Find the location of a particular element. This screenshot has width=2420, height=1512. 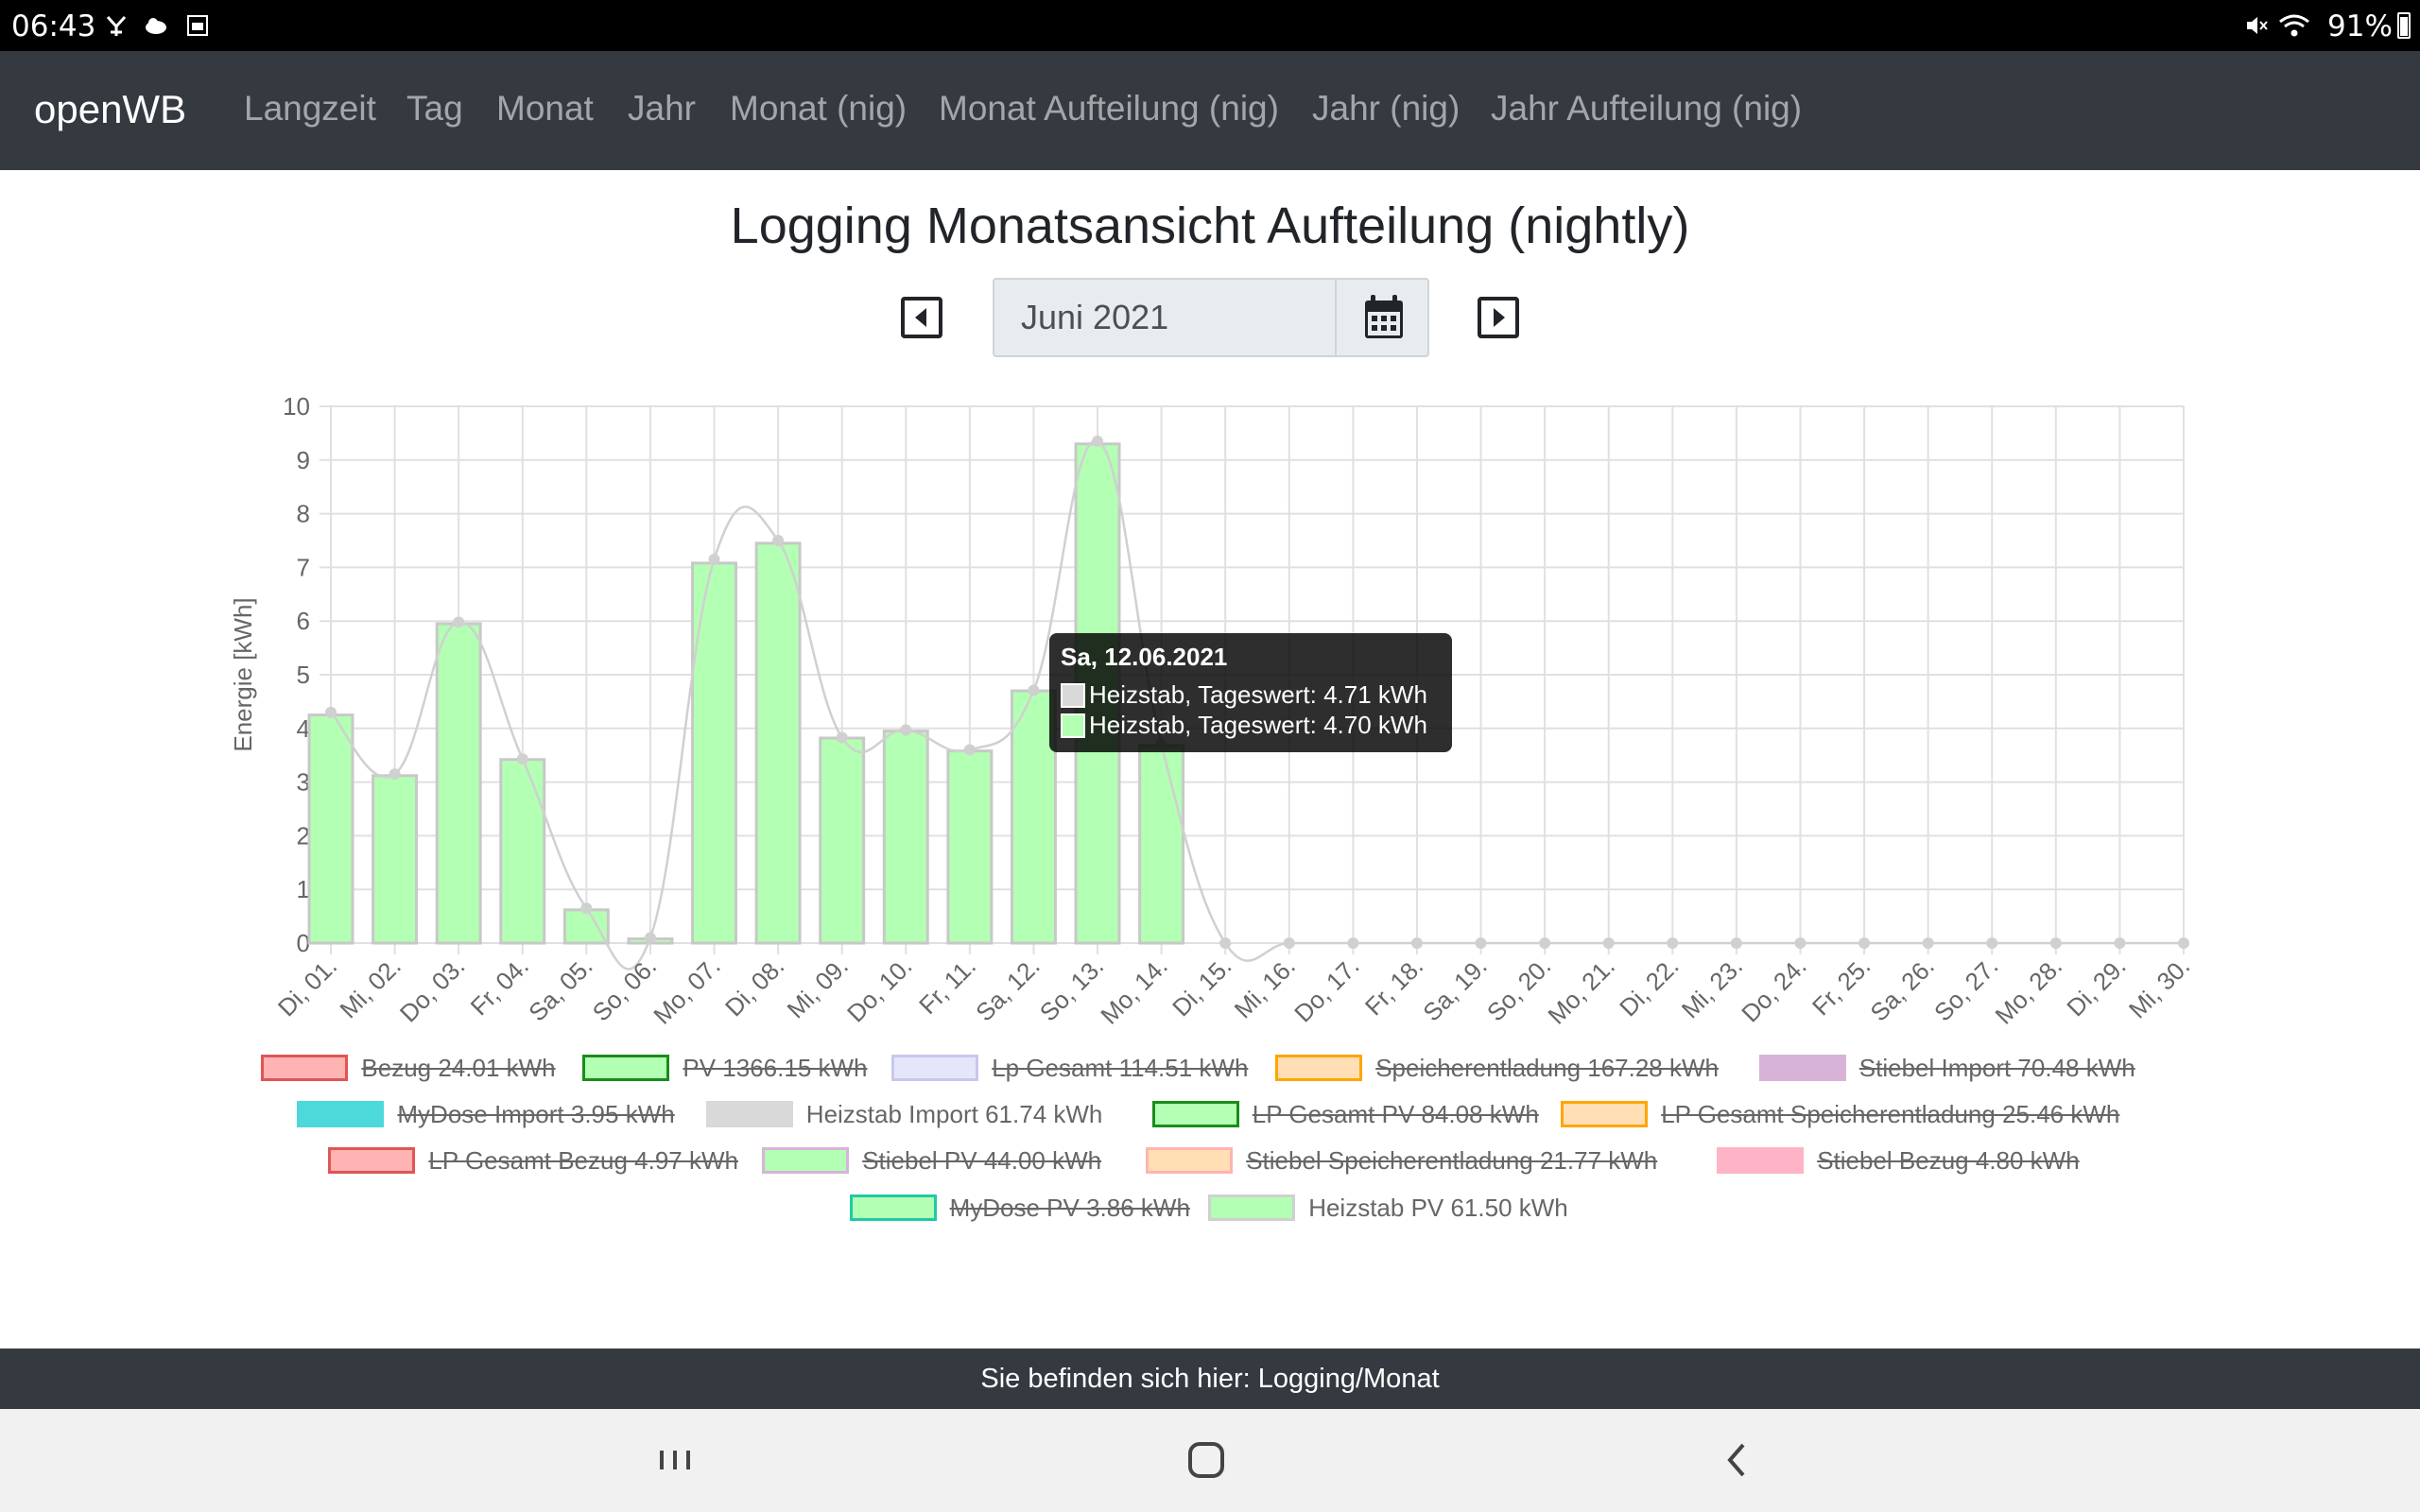

x-tick-label: Fr, 25. is located at coordinates (1841, 986).